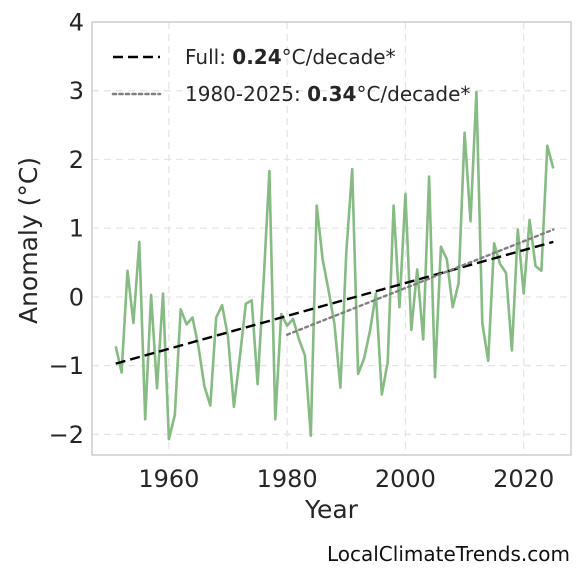  I want to click on y-tick-label: 0, so click(76, 297).